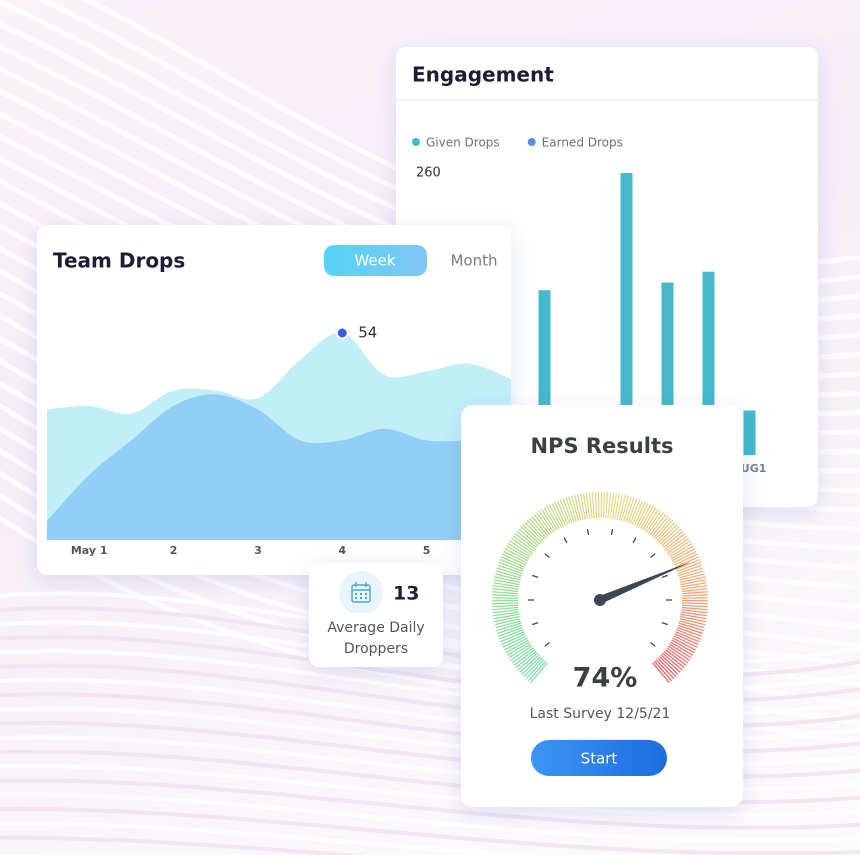 Image resolution: width=860 pixels, height=855 pixels. Describe the element at coordinates (483, 75) in the screenshot. I see `card-title: Engagement` at that location.